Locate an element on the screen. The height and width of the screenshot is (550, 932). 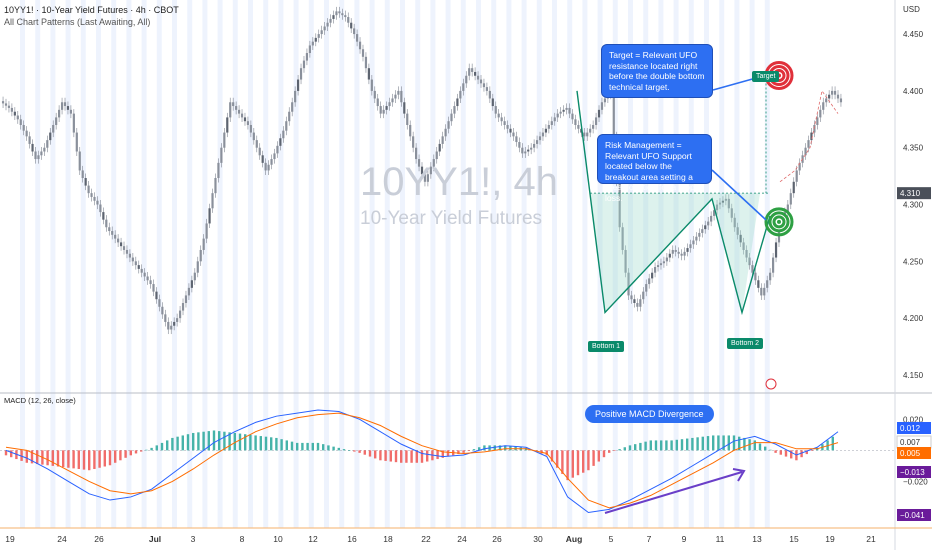
macd-price-box is located at coordinates (914, 428).